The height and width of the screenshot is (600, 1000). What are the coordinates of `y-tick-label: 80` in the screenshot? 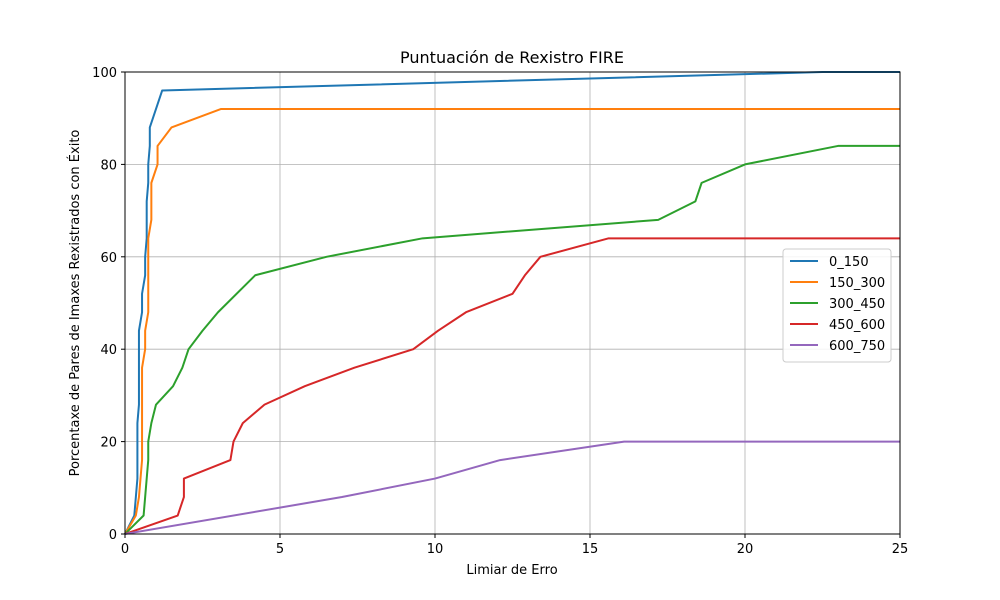 It's located at (108, 165).